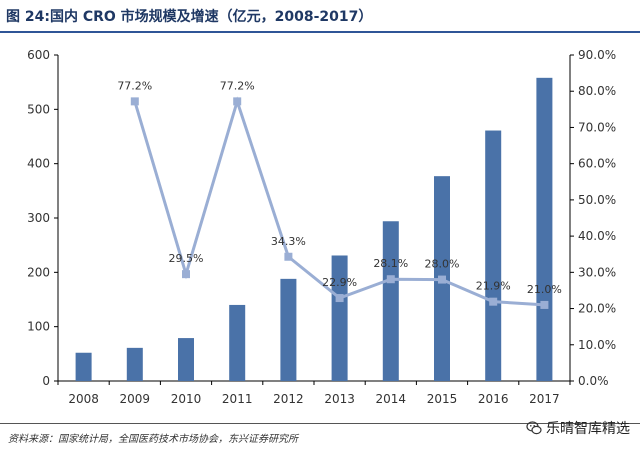 The image size is (640, 452). Describe the element at coordinates (544, 399) in the screenshot. I see `x-tick-label: 2017` at that location.